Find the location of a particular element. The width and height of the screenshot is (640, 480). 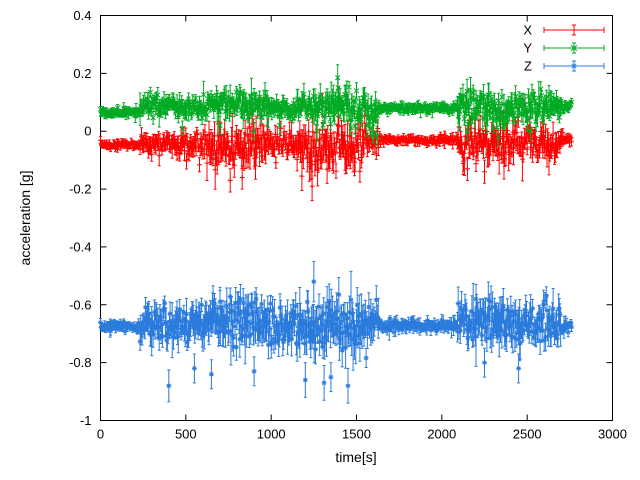

legend-item-Y: Y is located at coordinates (564, 48).